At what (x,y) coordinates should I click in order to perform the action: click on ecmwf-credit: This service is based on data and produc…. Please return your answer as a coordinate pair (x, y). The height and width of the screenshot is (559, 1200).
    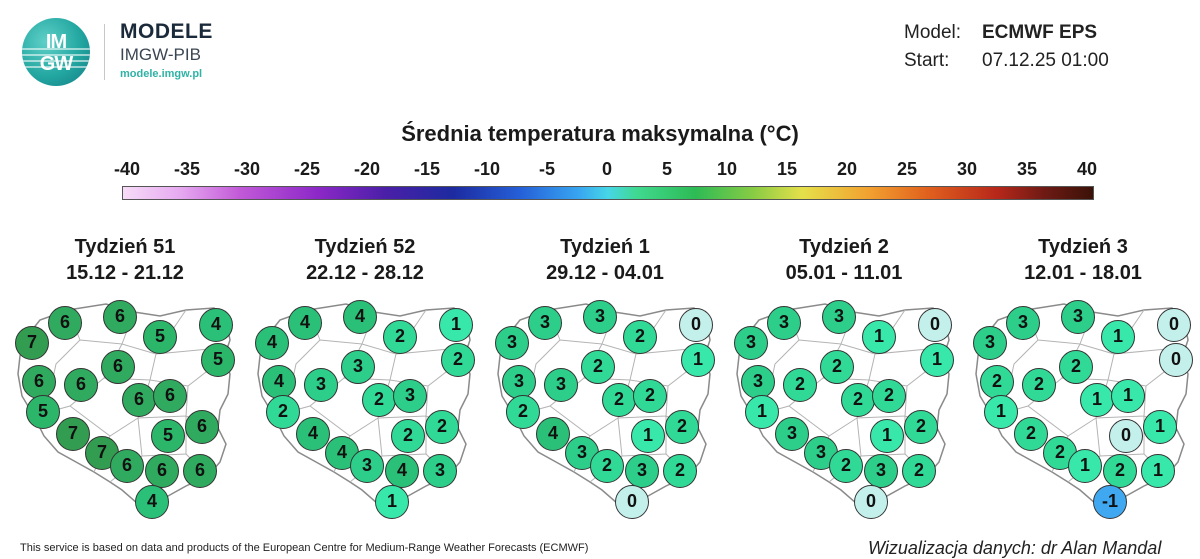
    Looking at the image, I should click on (304, 548).